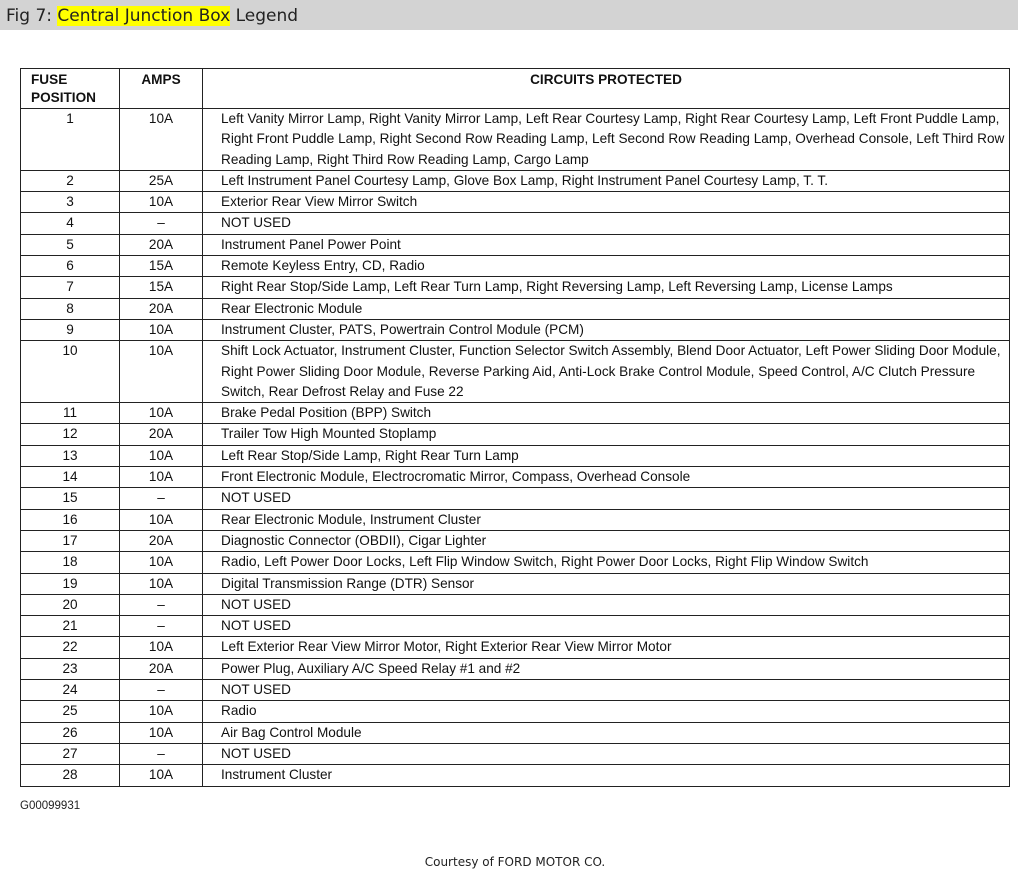  What do you see at coordinates (70, 626) in the screenshot?
I see `fuse-position-cell: 21` at bounding box center [70, 626].